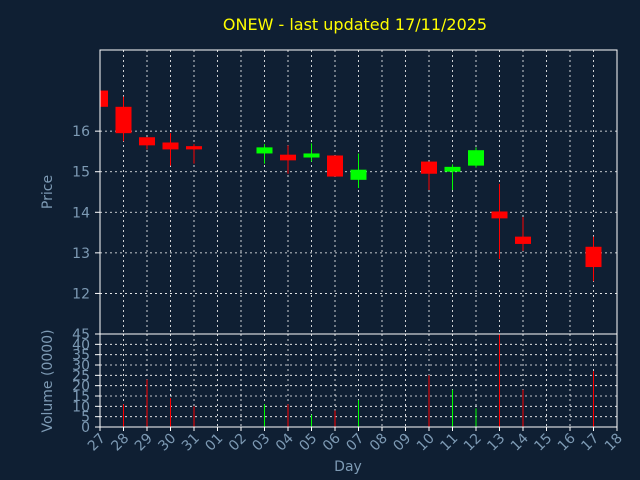 The image size is (640, 480). I want to click on x-tick-label: 01, so click(214, 443).